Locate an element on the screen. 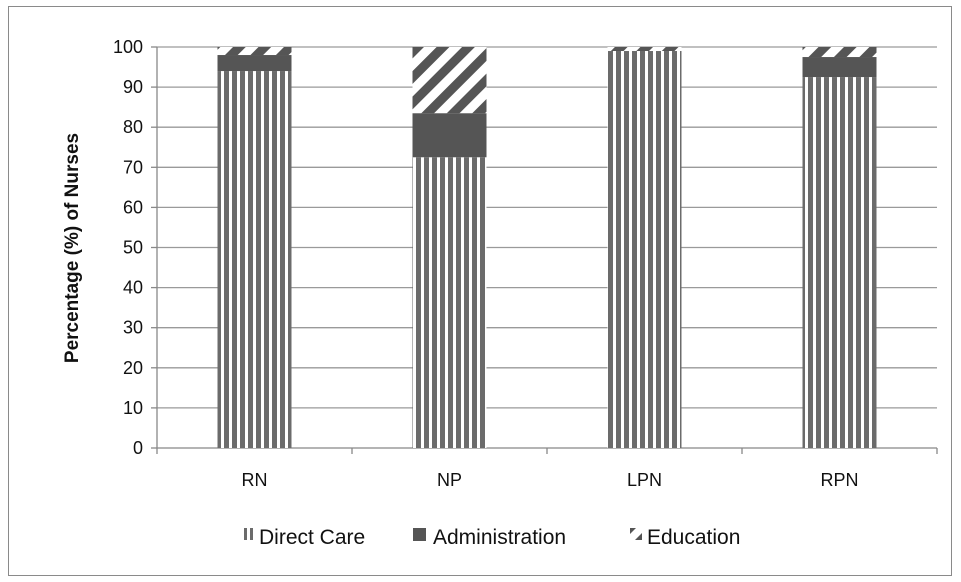 The width and height of the screenshot is (961, 582). y-tick-label: 60 is located at coordinates (133, 207).